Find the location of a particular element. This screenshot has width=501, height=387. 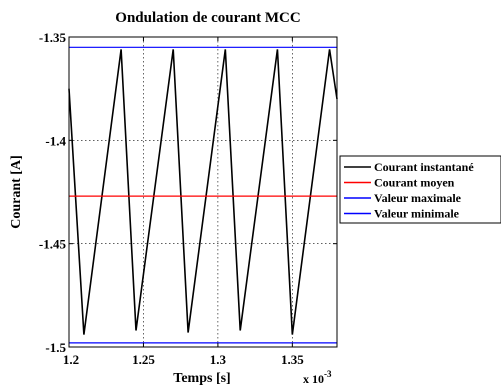

x-axis-multiplier-base: x 10 is located at coordinates (313, 379).